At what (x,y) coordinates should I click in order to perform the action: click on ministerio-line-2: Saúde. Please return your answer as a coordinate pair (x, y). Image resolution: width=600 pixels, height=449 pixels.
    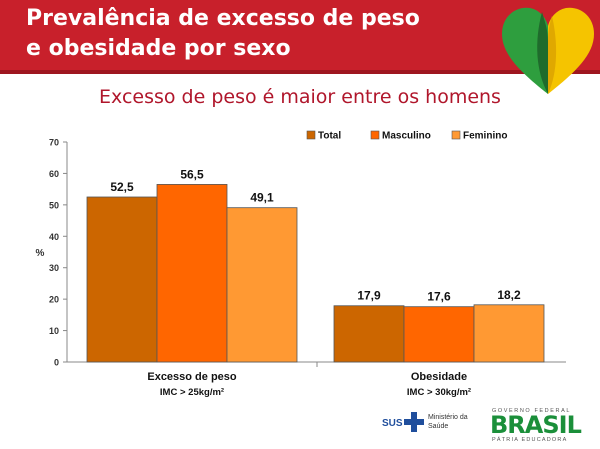
    Looking at the image, I should click on (438, 426).